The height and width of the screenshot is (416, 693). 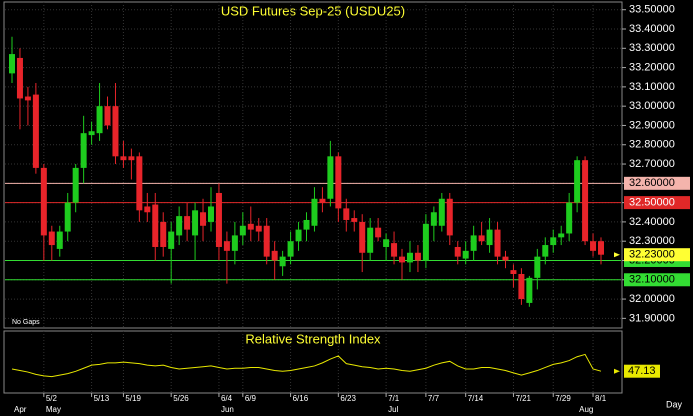 I want to click on x-tick-label: 7/21, so click(x=523, y=398).